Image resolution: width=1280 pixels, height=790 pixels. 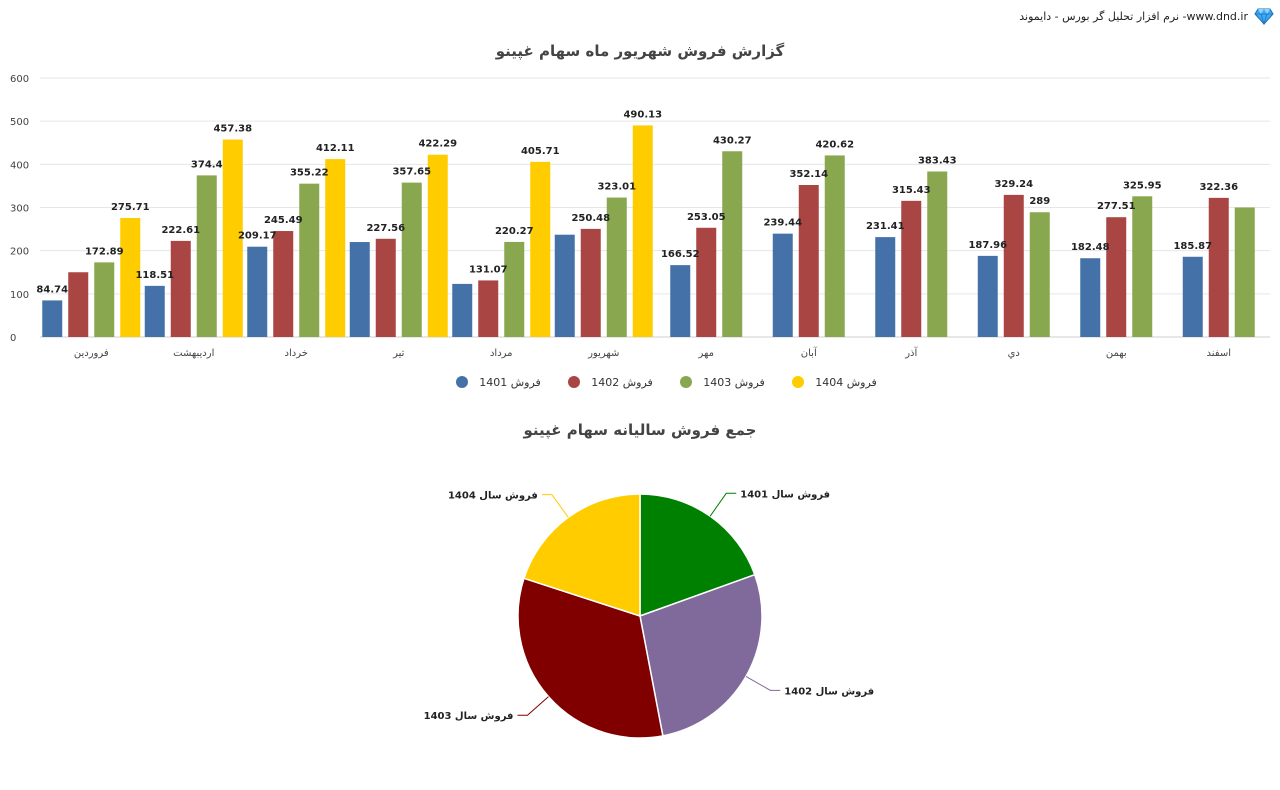 I want to click on data-label: 422.29, so click(x=437, y=144).